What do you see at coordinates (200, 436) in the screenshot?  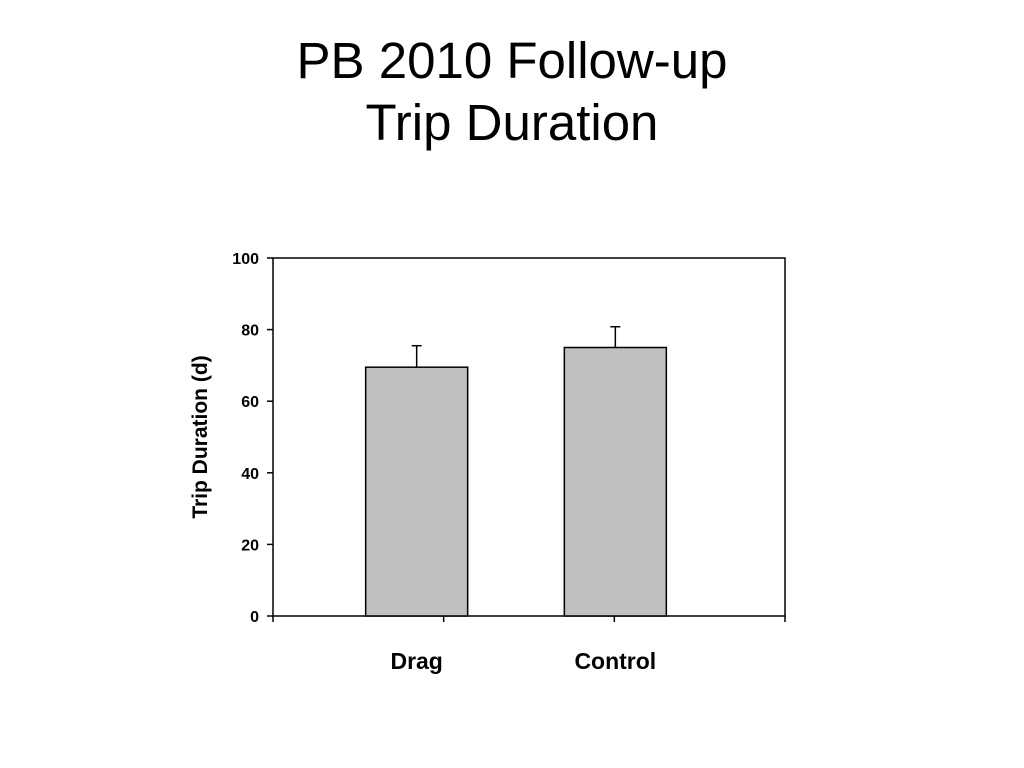 I see `y-axis-title: Trip Duration (d)` at bounding box center [200, 436].